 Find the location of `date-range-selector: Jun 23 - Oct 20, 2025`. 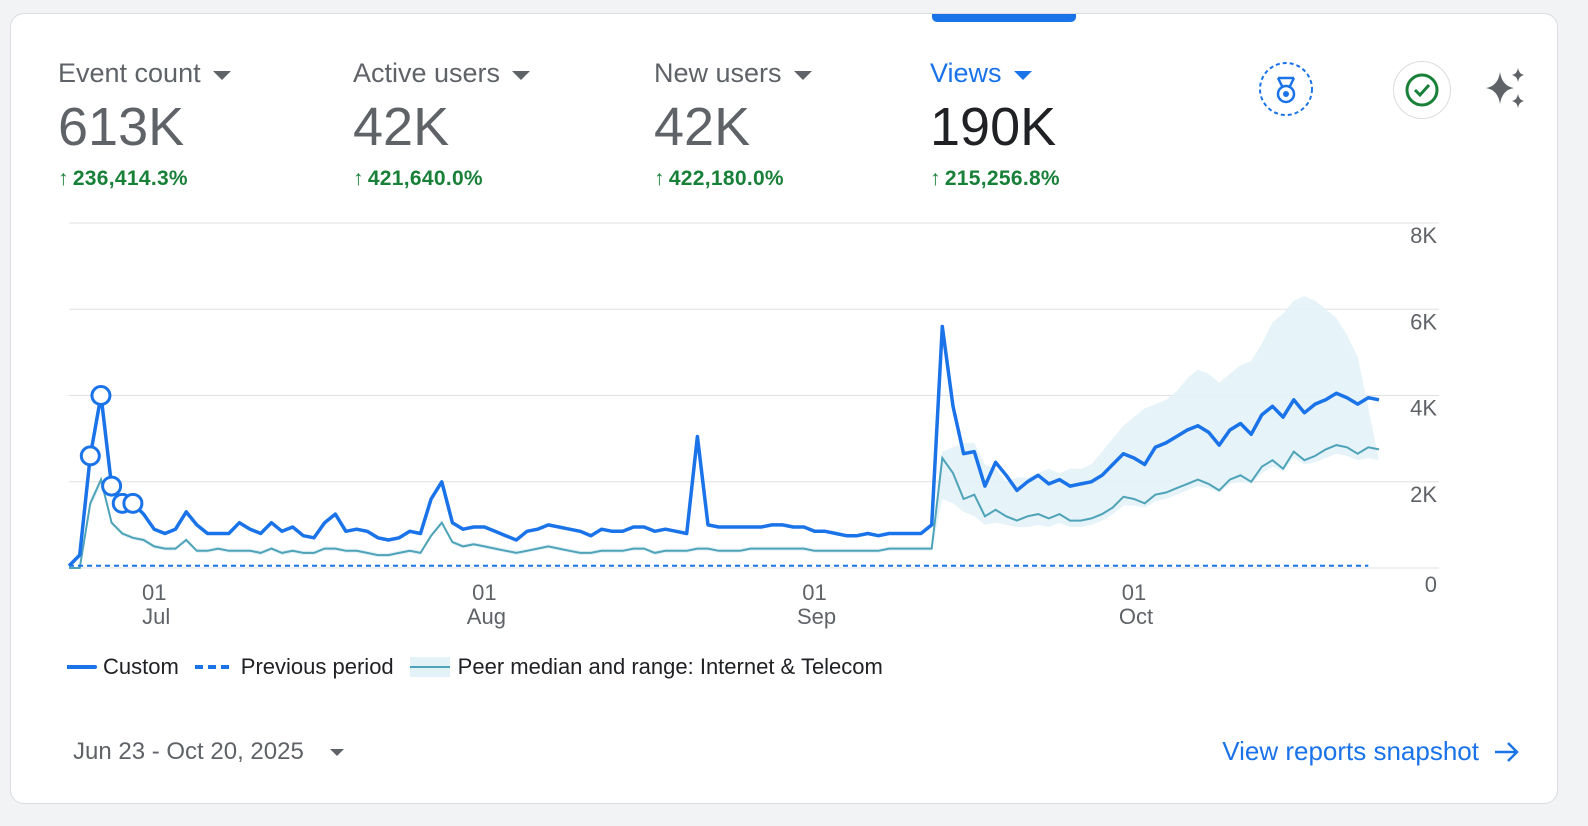

date-range-selector: Jun 23 - Oct 20, 2025 is located at coordinates (208, 752).